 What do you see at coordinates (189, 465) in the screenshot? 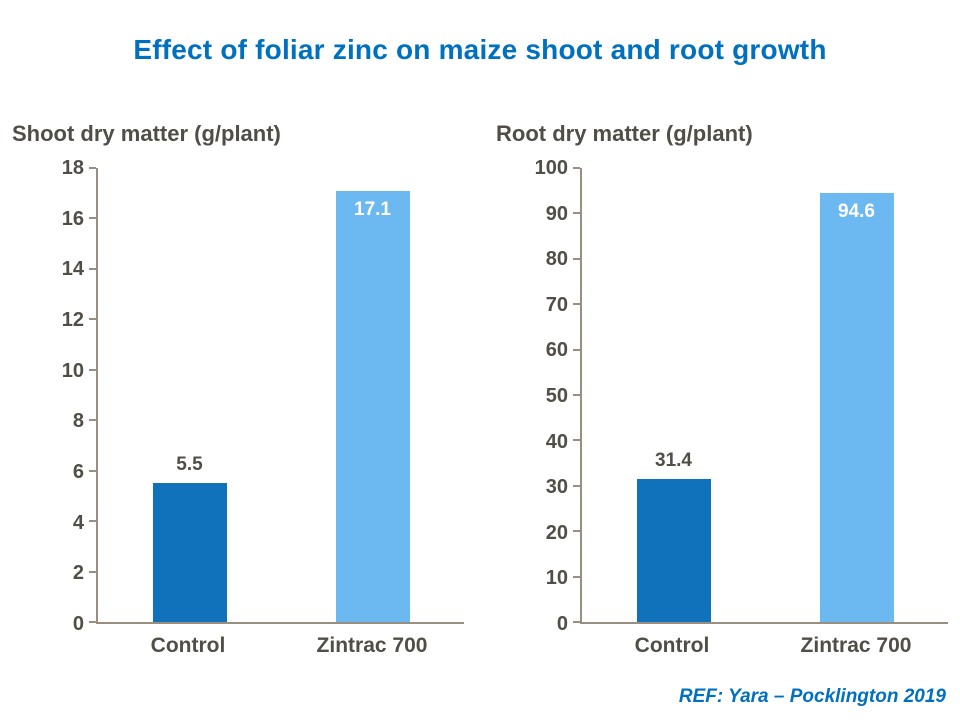
I see `bar-value-label: 5.5` at bounding box center [189, 465].